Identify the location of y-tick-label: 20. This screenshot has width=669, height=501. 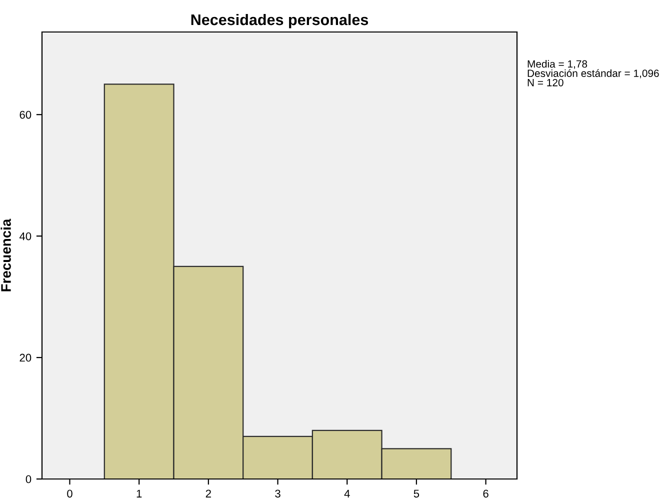
(26, 358).